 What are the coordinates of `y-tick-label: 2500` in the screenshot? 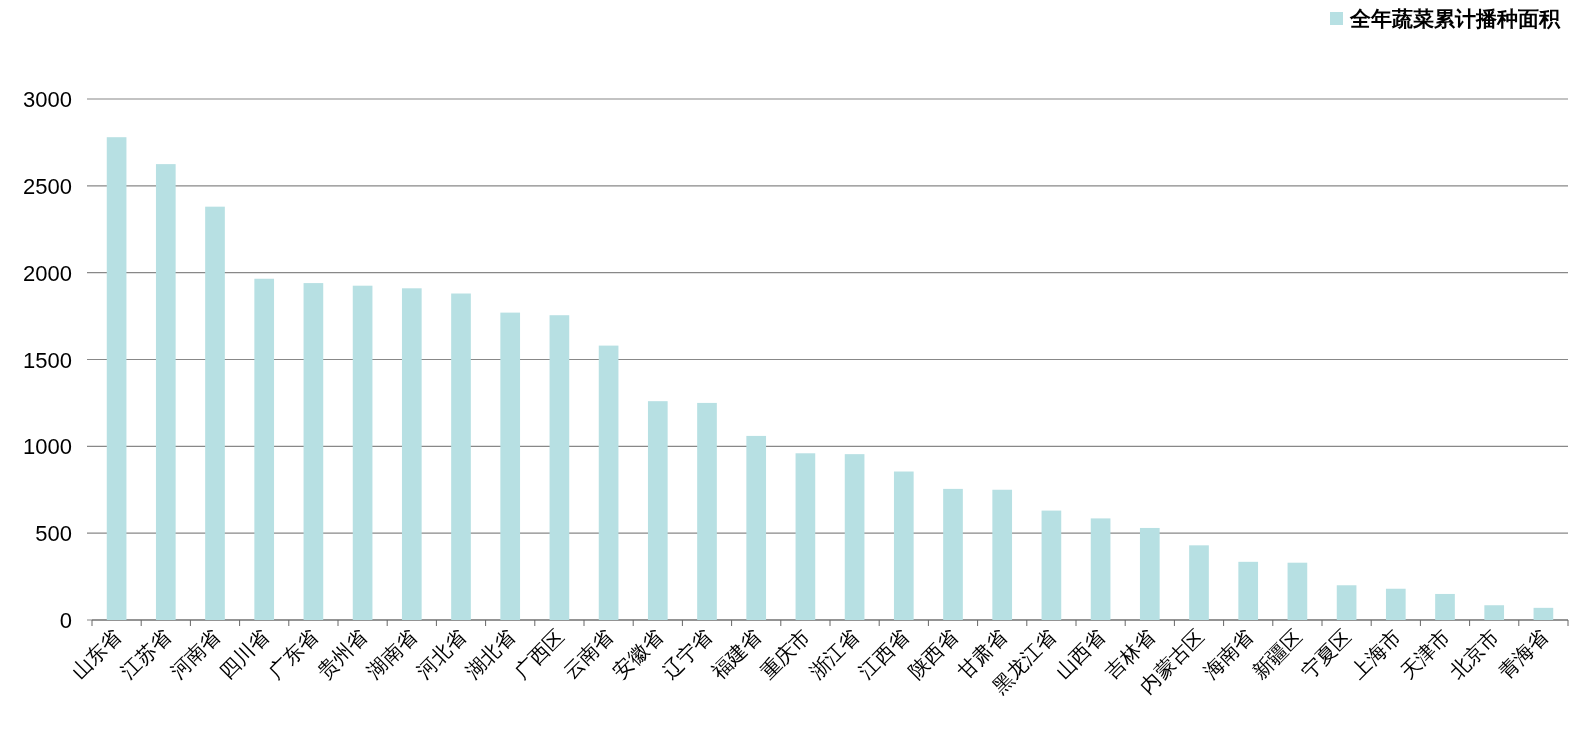 It's located at (47, 186).